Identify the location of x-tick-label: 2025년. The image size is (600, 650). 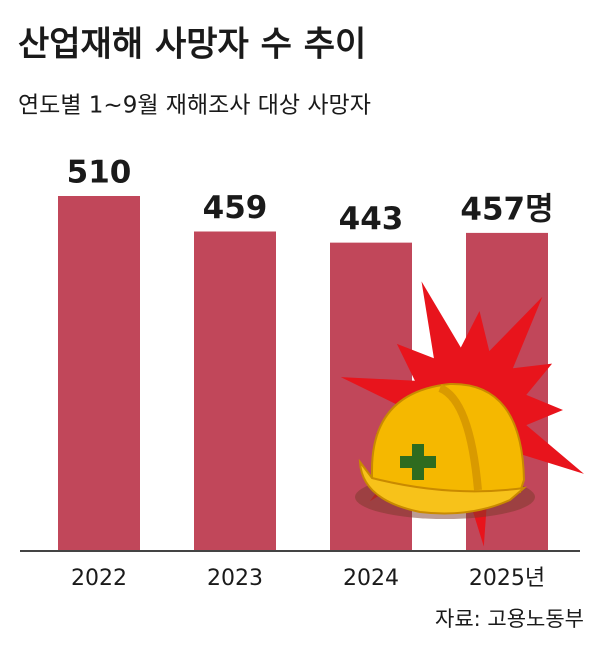
(507, 578).